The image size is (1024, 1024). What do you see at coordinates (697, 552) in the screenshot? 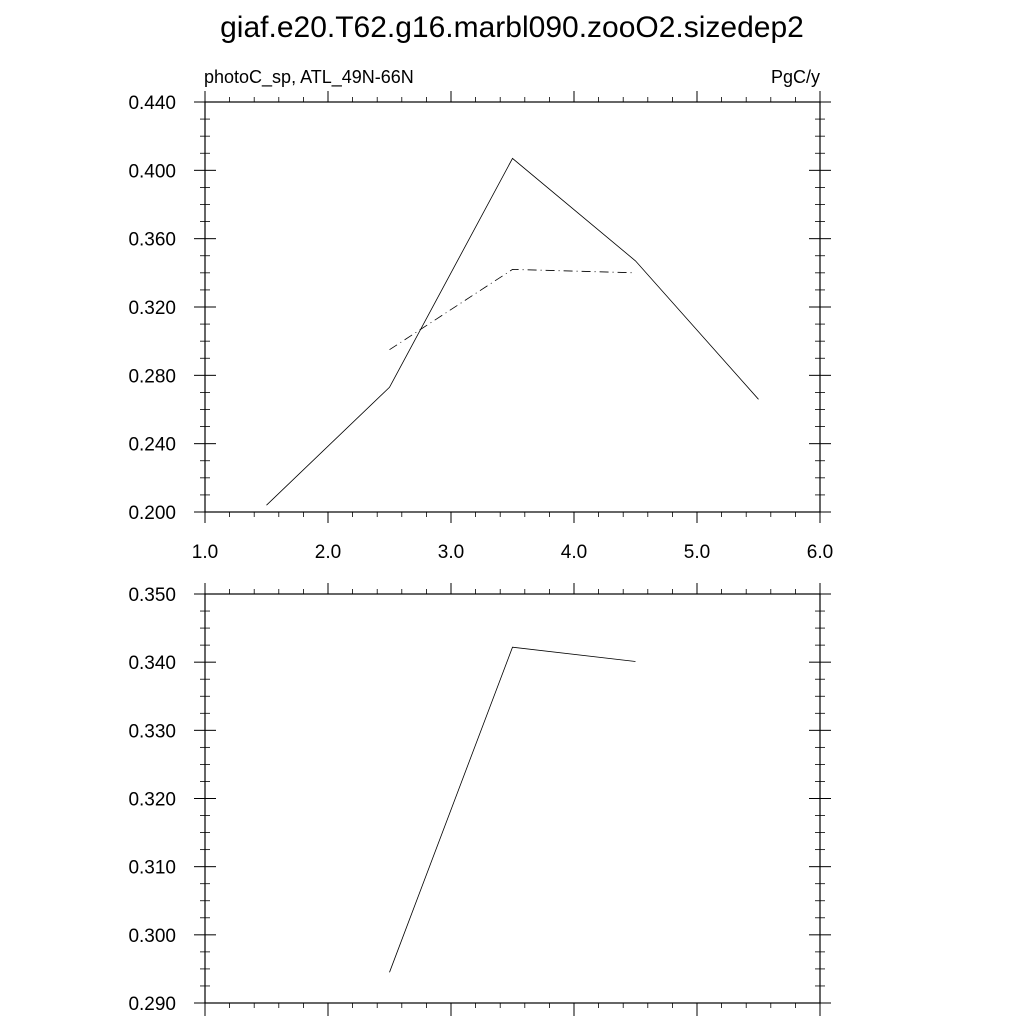
I see `top-x-tick-label: 5.0` at bounding box center [697, 552].